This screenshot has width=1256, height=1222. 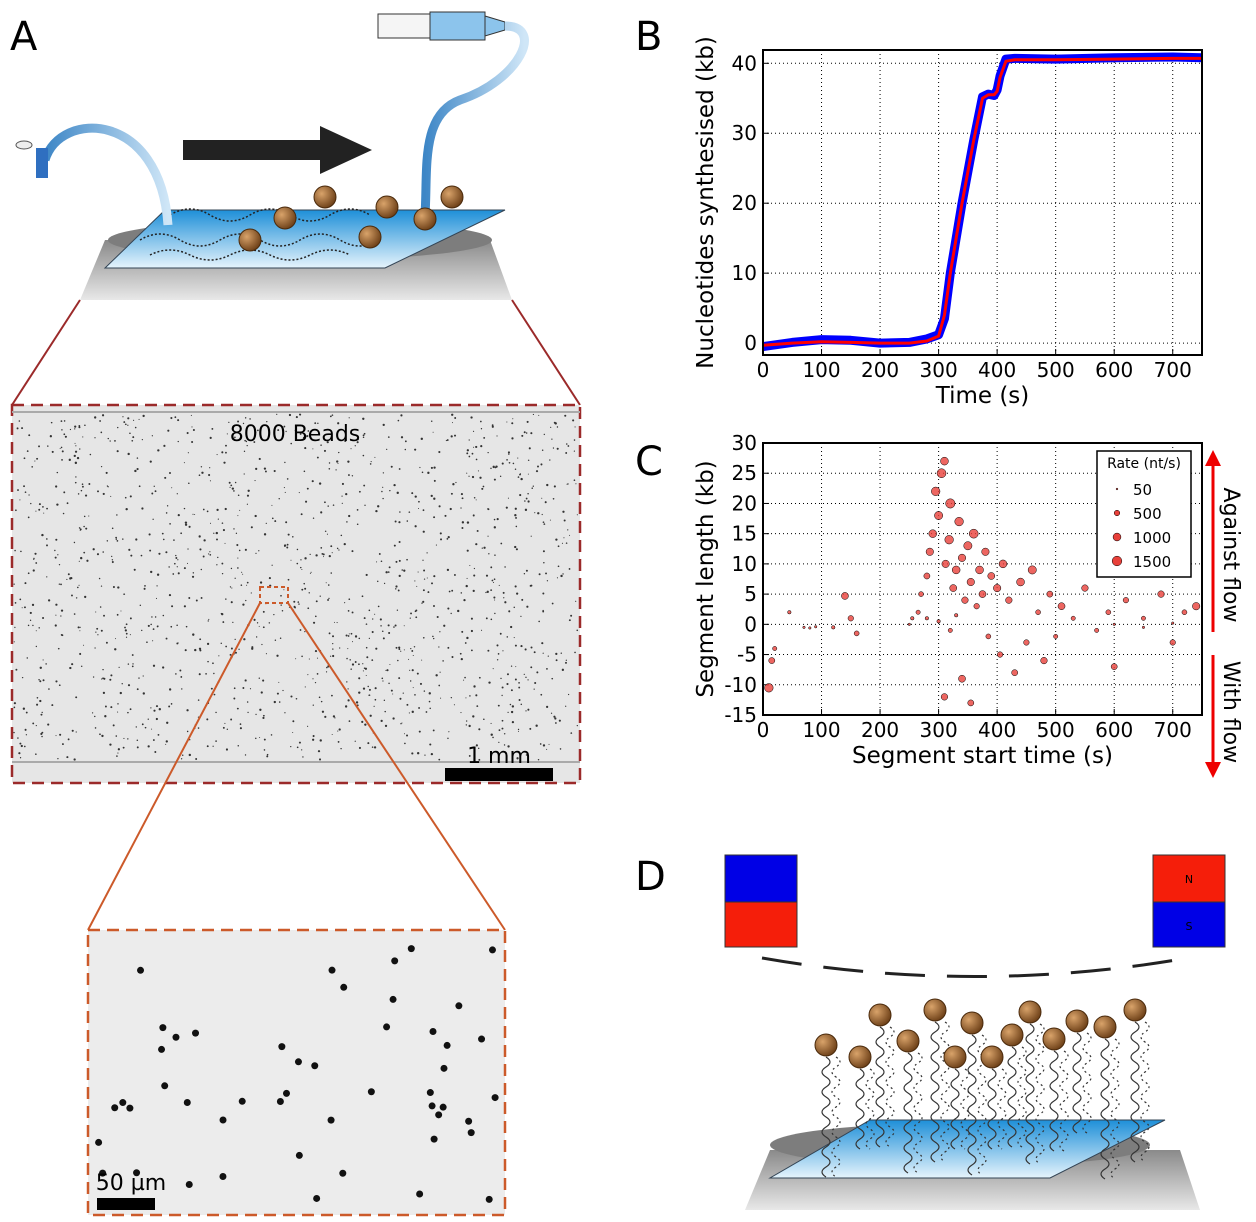 I want to click on overview-label: 8000 Beads, so click(x=295, y=434).